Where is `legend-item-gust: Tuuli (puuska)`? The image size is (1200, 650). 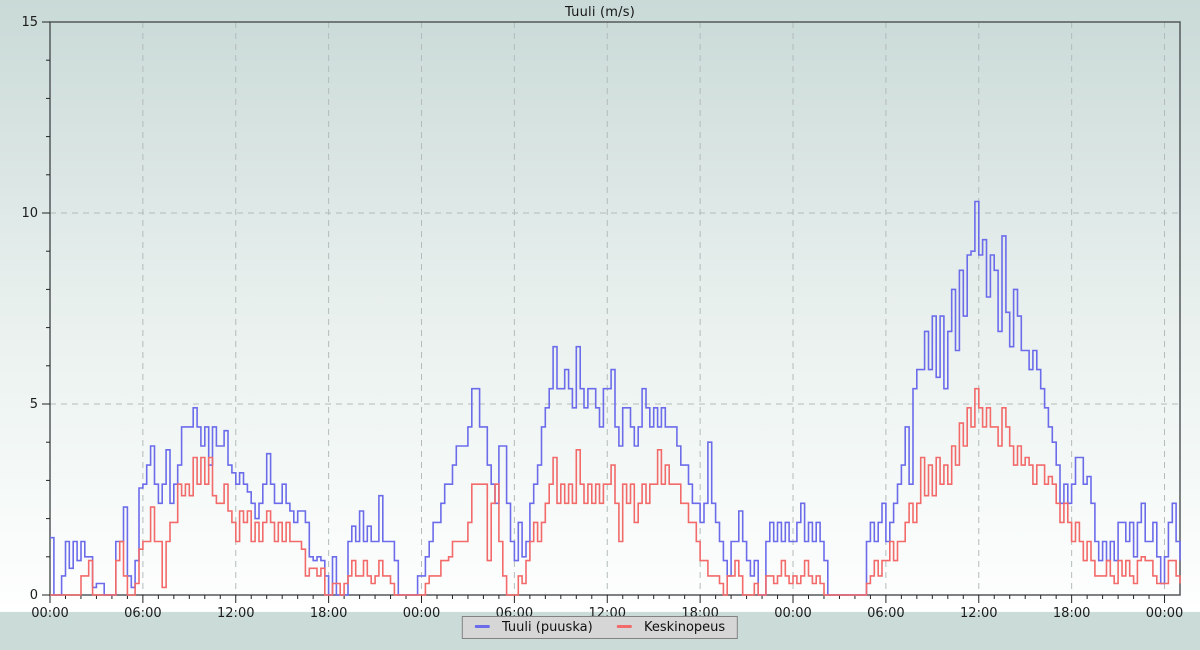 legend-item-gust: Tuuli (puuska) is located at coordinates (533, 627).